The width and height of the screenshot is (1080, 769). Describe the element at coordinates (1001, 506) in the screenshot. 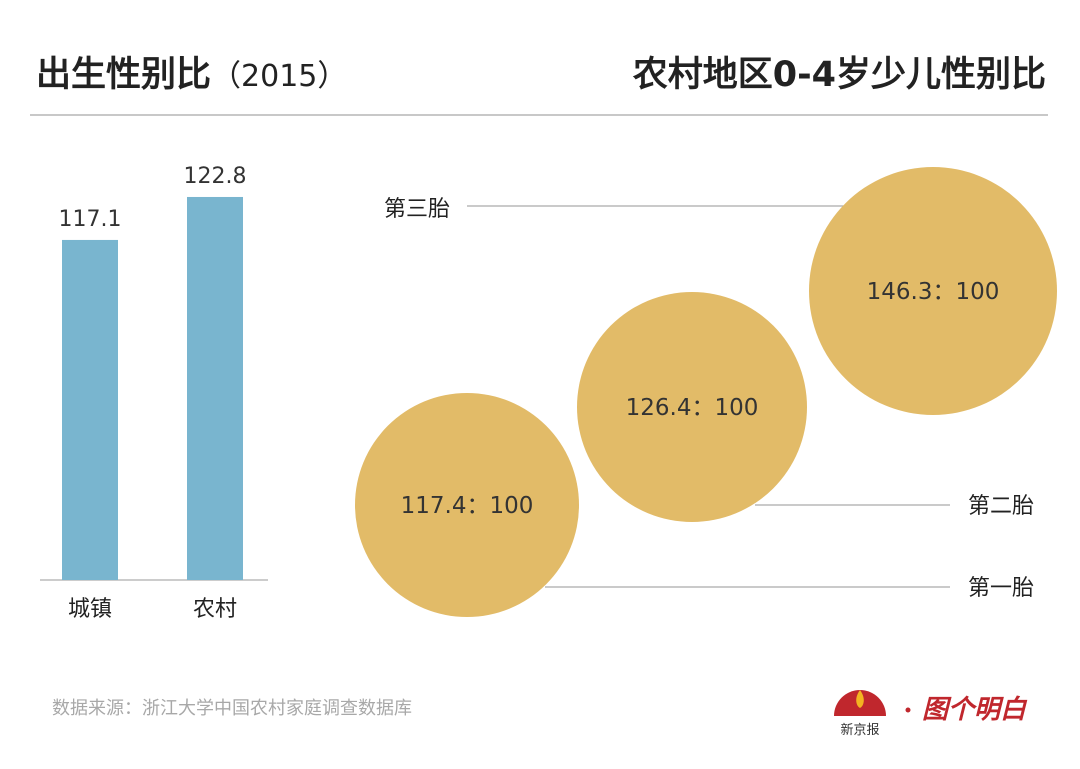

I see `bubble-category-label: 第二胎` at that location.